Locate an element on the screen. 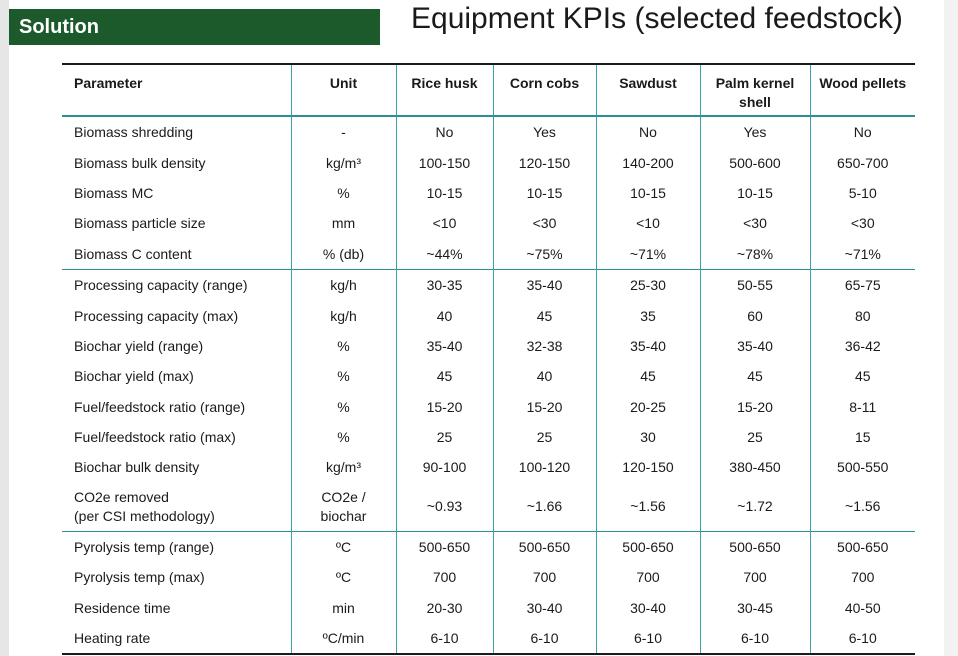  cell-unit: kg/h is located at coordinates (343, 315).